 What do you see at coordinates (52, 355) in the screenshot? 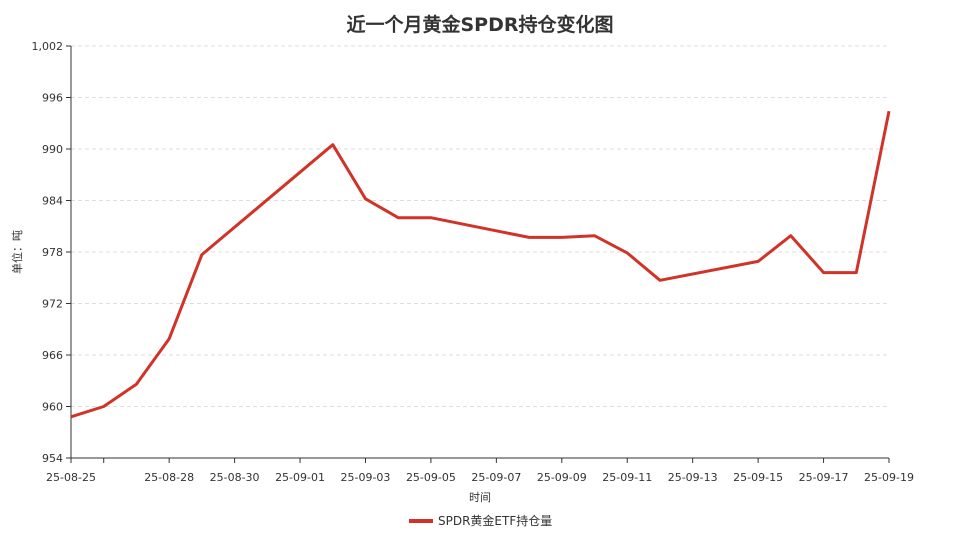
I see `y-tick-label: 966` at bounding box center [52, 355].